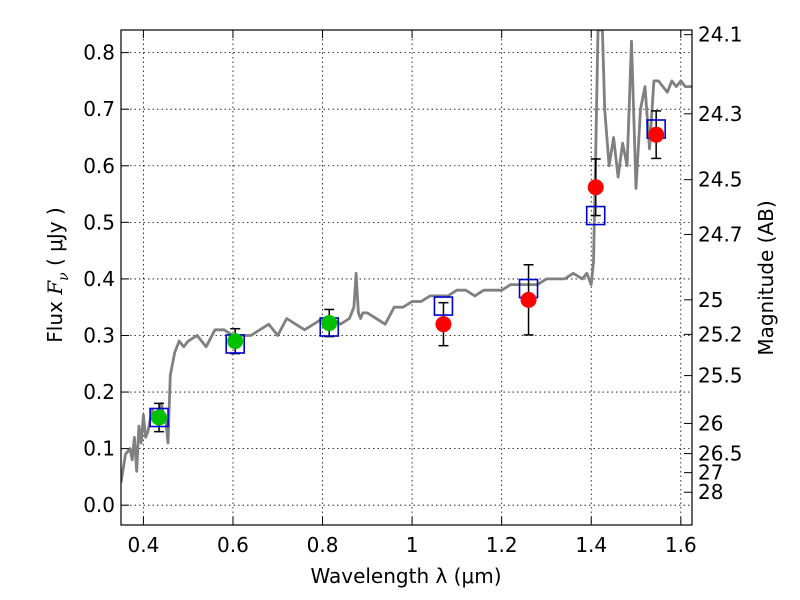 The width and height of the screenshot is (800, 600). Describe the element at coordinates (766, 277) in the screenshot. I see `right-axis-label: Magnitude (AB)` at that location.